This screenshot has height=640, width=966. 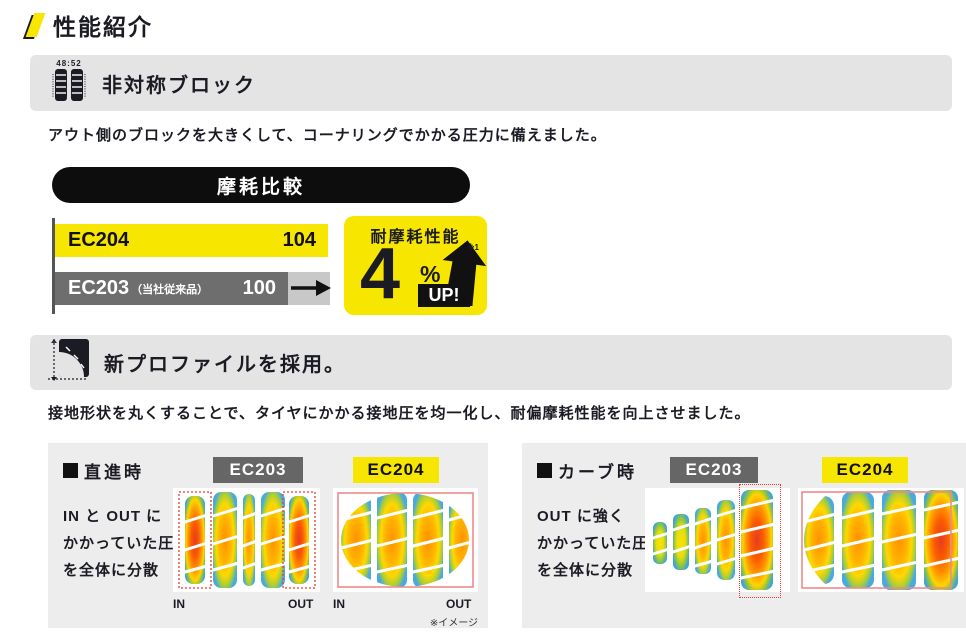 What do you see at coordinates (491, 362) in the screenshot?
I see `section-bar-new-profile: 新プロファイルを採用。` at bounding box center [491, 362].